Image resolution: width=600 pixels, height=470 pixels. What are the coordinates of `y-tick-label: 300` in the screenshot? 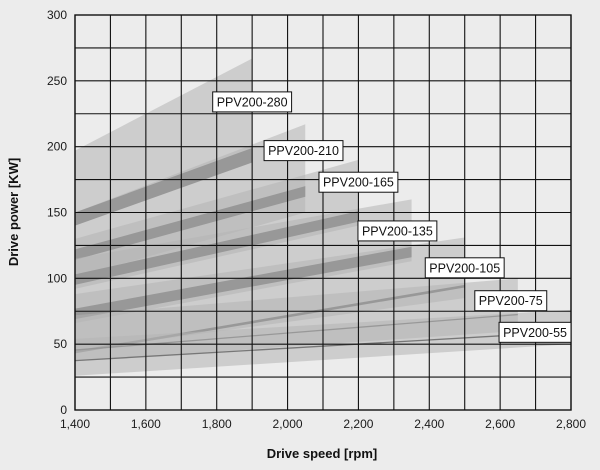 It's located at (57, 15).